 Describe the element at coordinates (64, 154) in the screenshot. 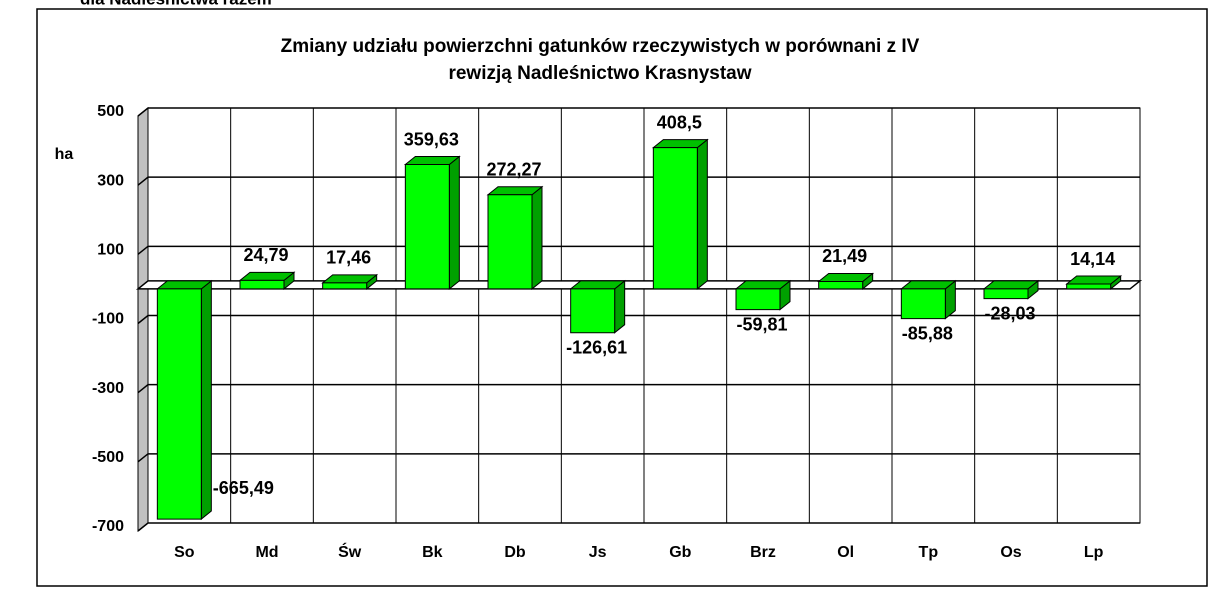

I see `y-axis-label: ha` at that location.